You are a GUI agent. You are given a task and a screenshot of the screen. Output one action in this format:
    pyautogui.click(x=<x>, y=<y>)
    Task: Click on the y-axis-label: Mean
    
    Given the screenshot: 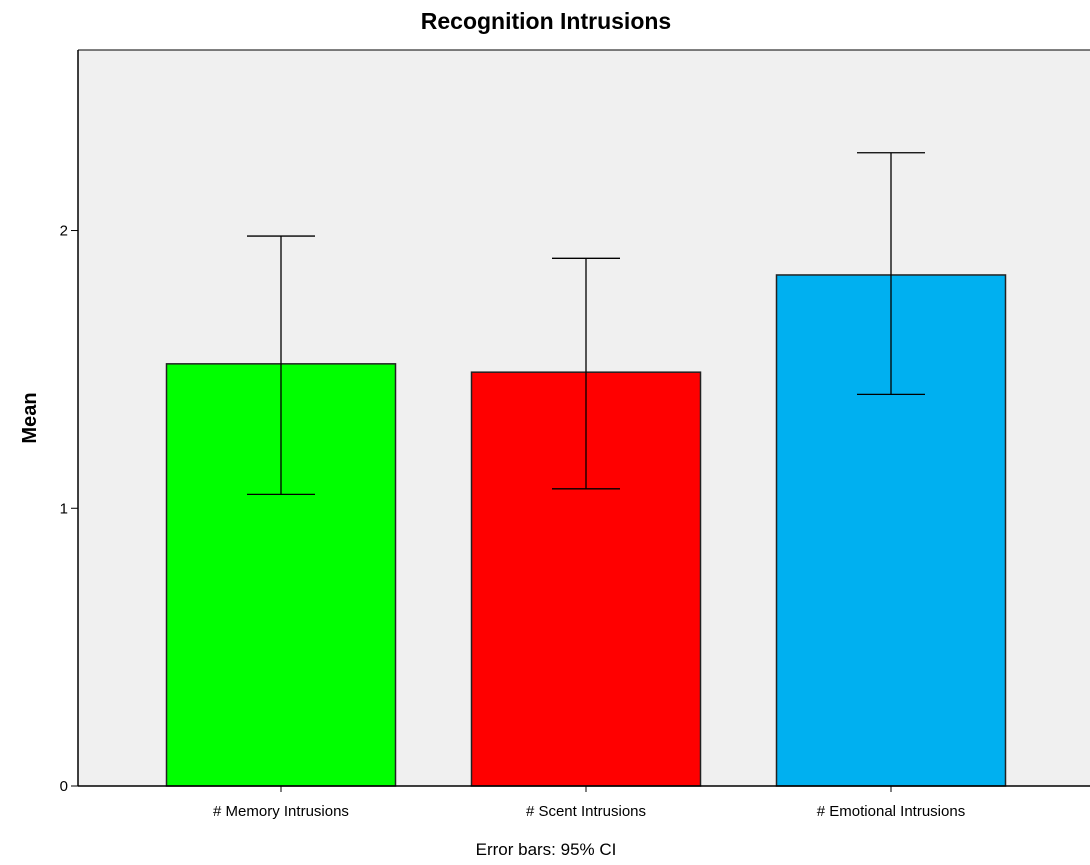 What is the action you would take?
    pyautogui.click(x=30, y=417)
    